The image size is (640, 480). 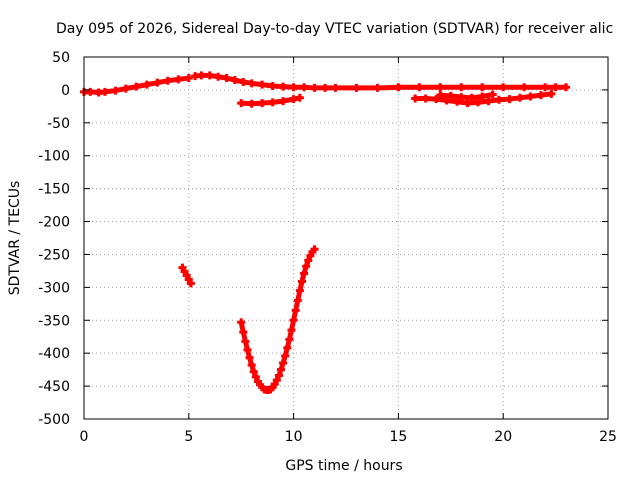 What do you see at coordinates (54, 420) in the screenshot?
I see `y-tick-label: -500` at bounding box center [54, 420].